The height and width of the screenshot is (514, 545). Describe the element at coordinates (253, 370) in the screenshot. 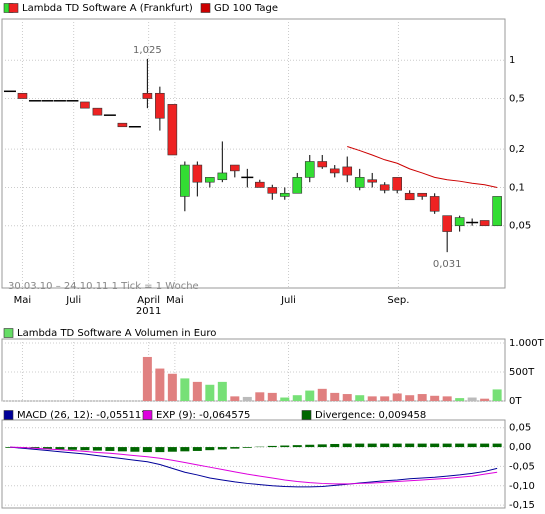

I see `panel-frame` at that location.